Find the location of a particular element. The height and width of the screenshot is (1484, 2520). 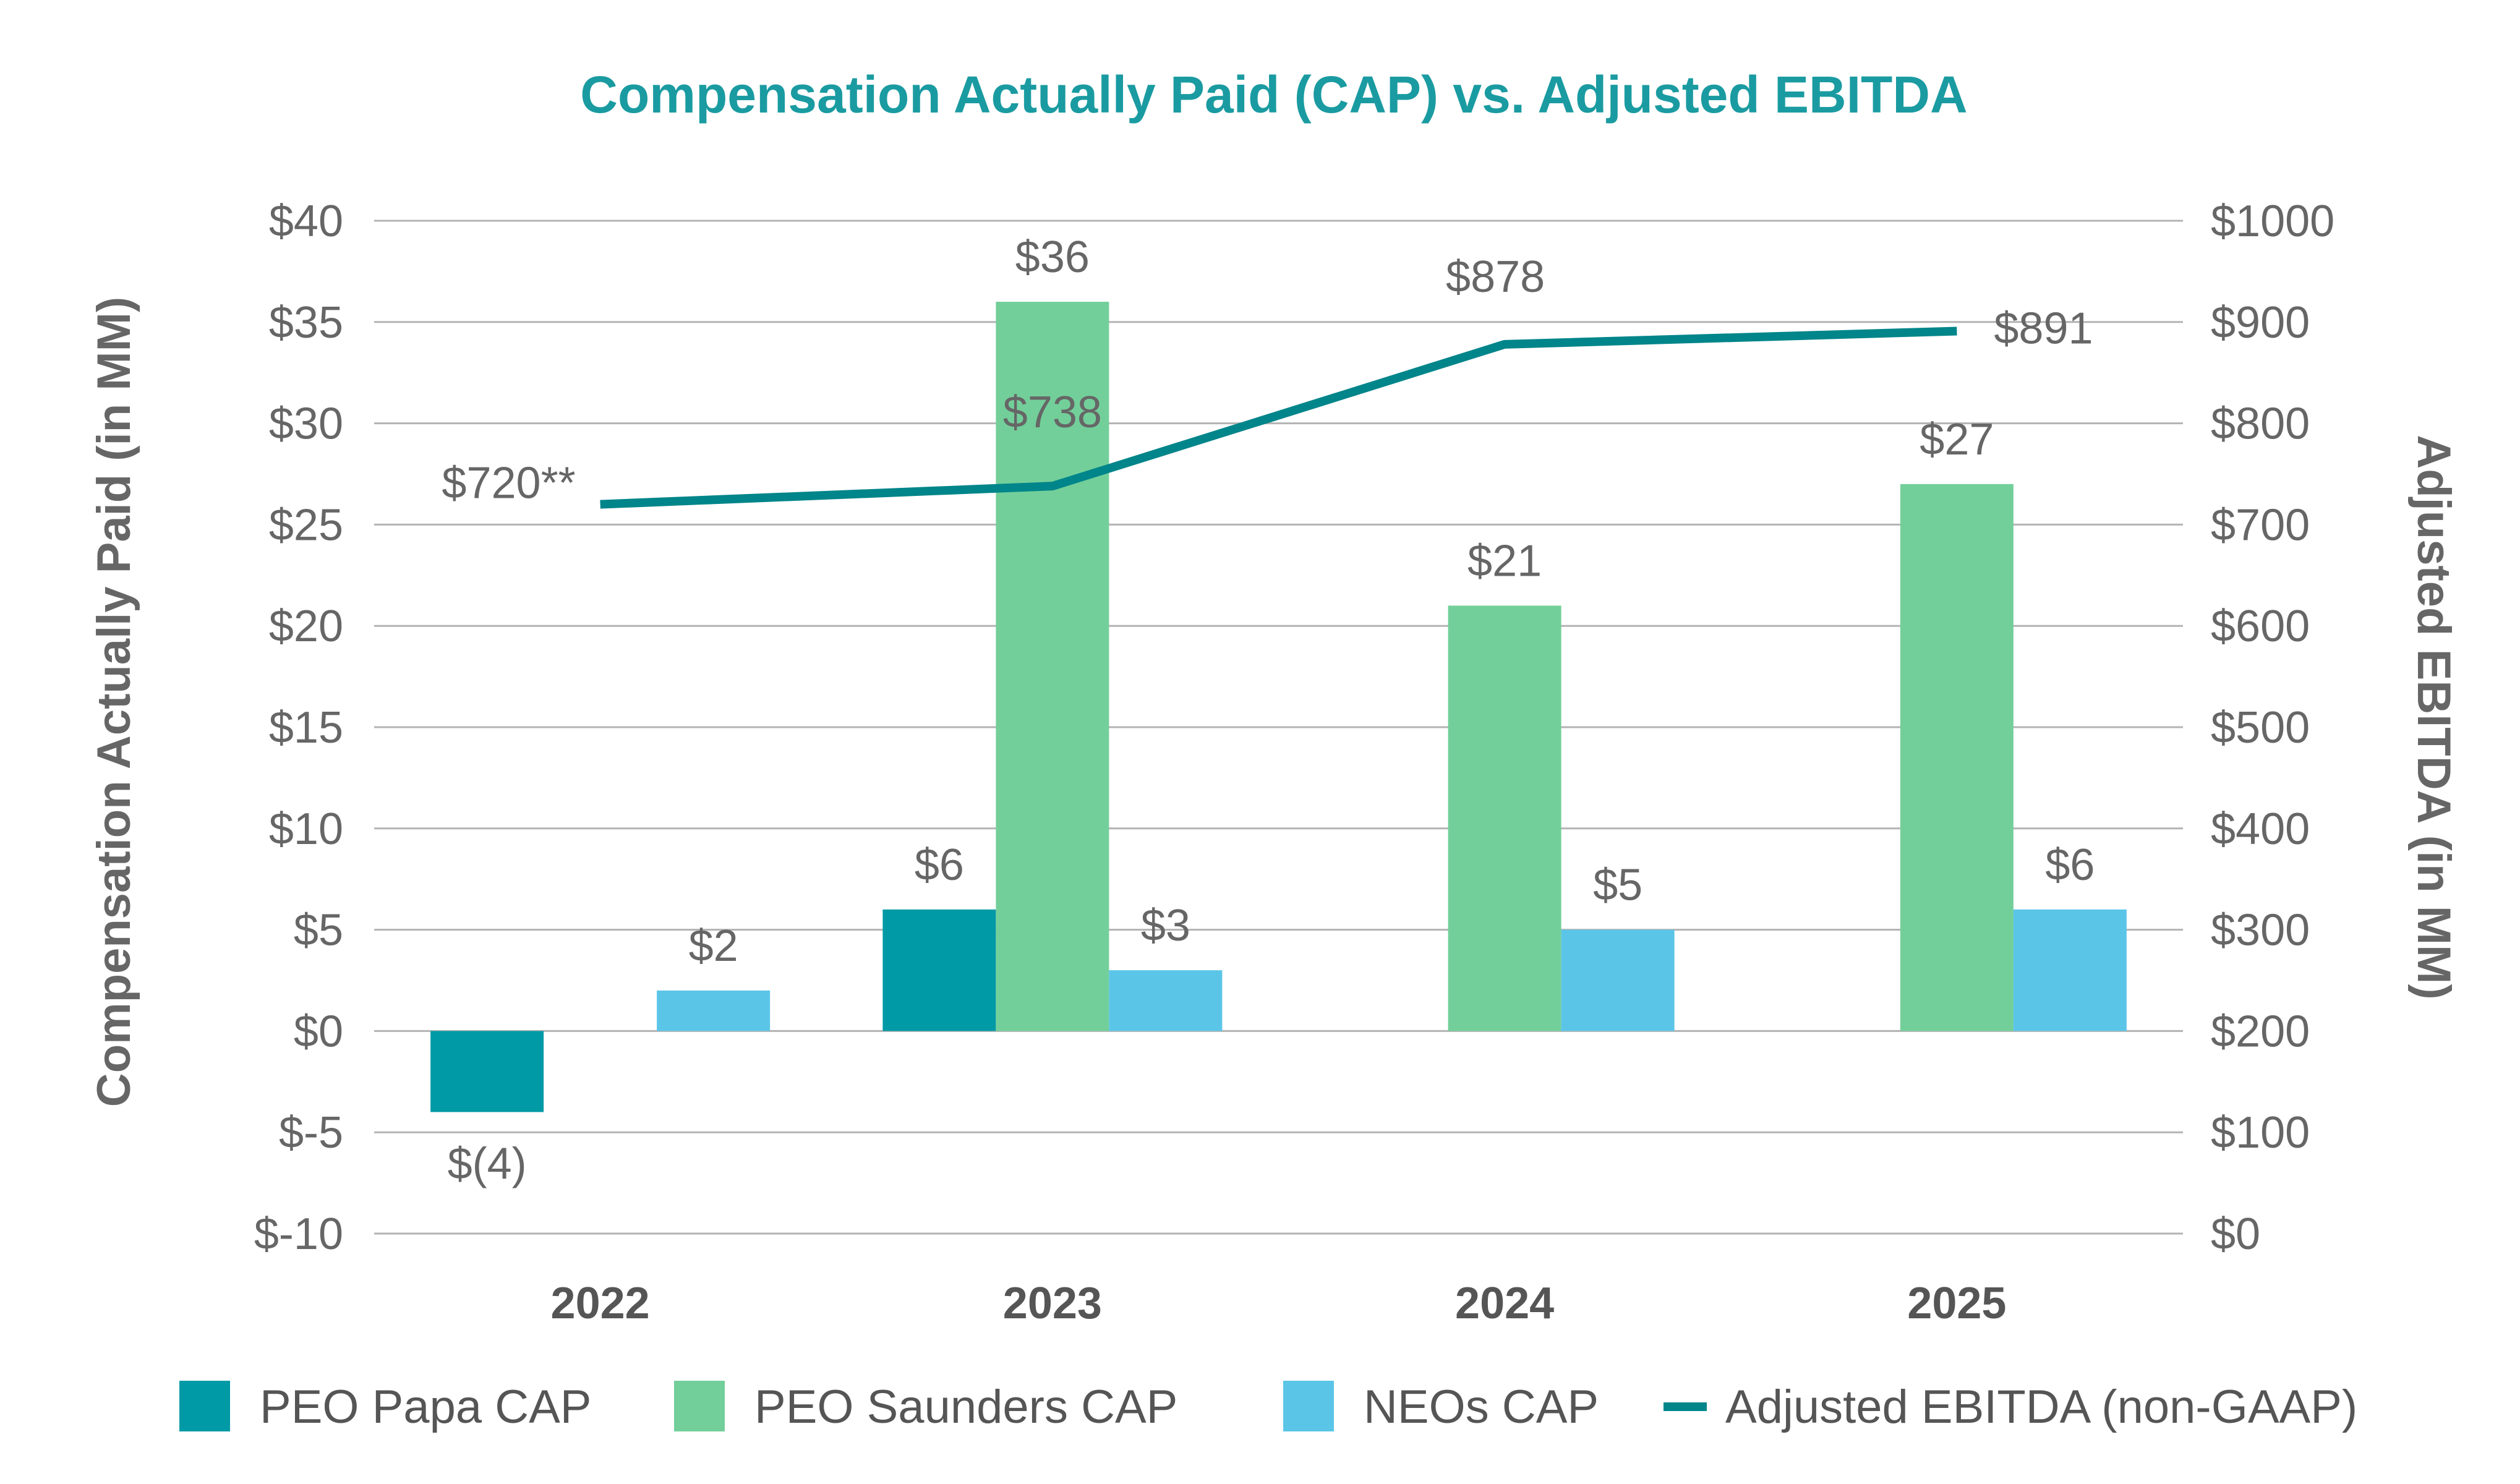

y2-tick-label: $200 is located at coordinates (2260, 1031).